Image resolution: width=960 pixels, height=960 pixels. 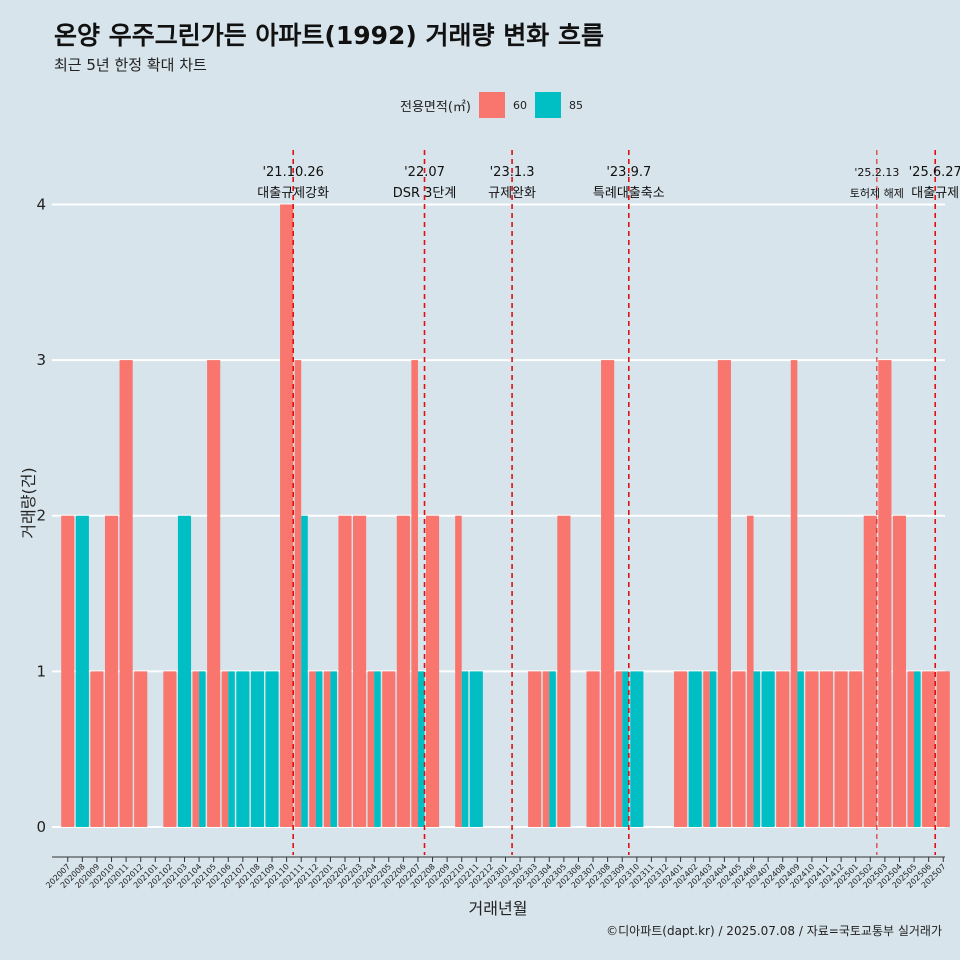 I want to click on y-tick-label: 1, so click(x=41, y=671).